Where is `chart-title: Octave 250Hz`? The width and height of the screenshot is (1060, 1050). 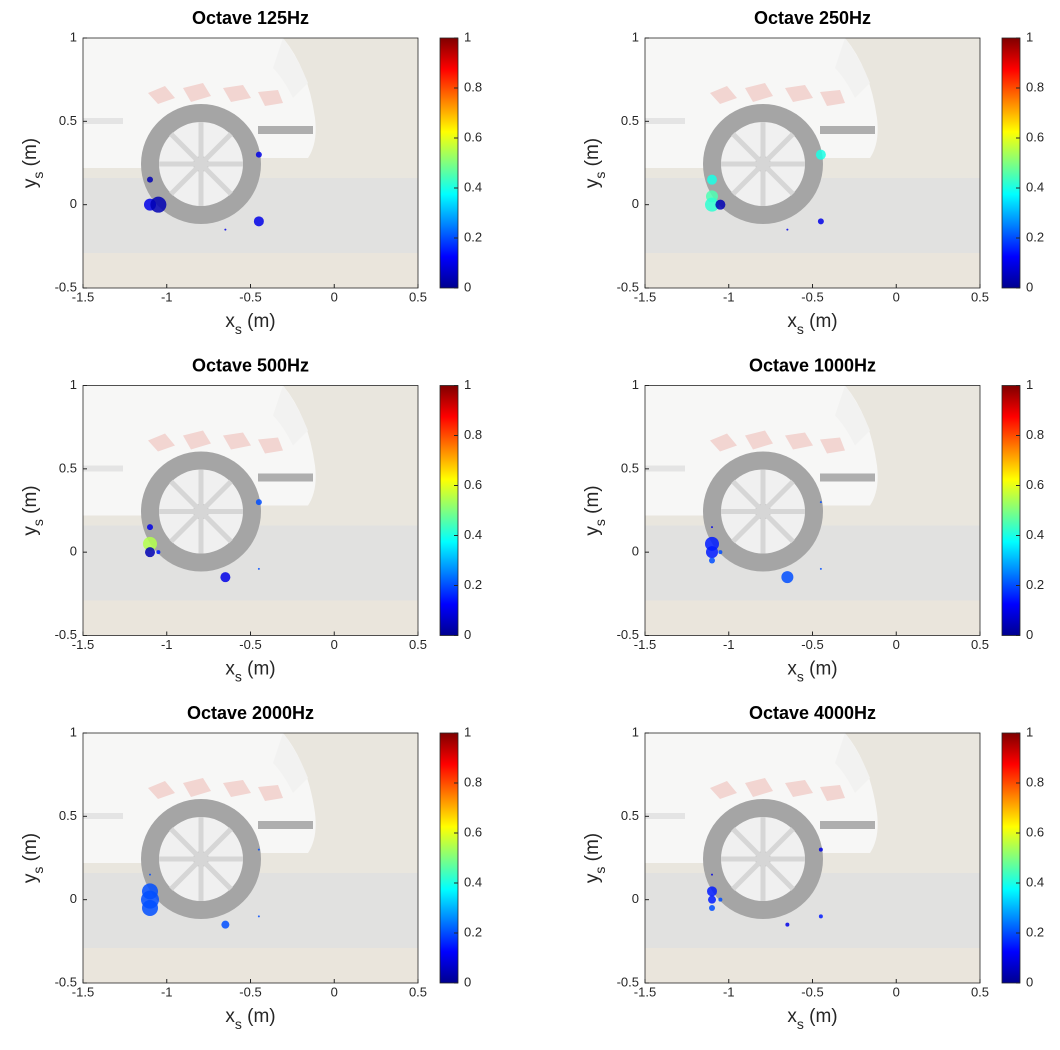 chart-title: Octave 250Hz is located at coordinates (812, 18).